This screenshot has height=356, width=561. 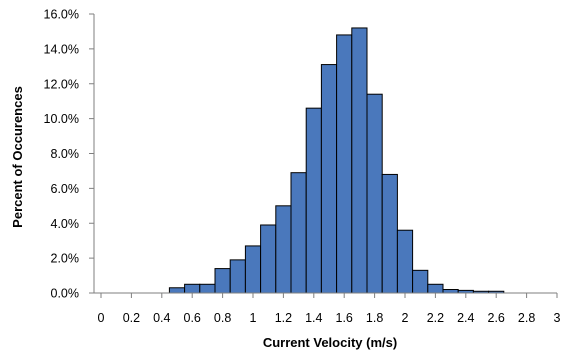 What do you see at coordinates (496, 318) in the screenshot?
I see `x-tick-label: 2.6` at bounding box center [496, 318].